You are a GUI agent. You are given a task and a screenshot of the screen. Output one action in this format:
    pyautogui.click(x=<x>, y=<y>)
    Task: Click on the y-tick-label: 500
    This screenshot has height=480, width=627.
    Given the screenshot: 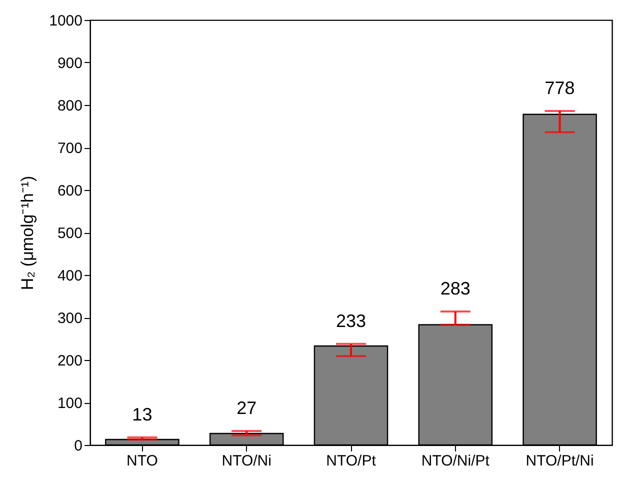 What is the action you would take?
    pyautogui.click(x=69, y=233)
    